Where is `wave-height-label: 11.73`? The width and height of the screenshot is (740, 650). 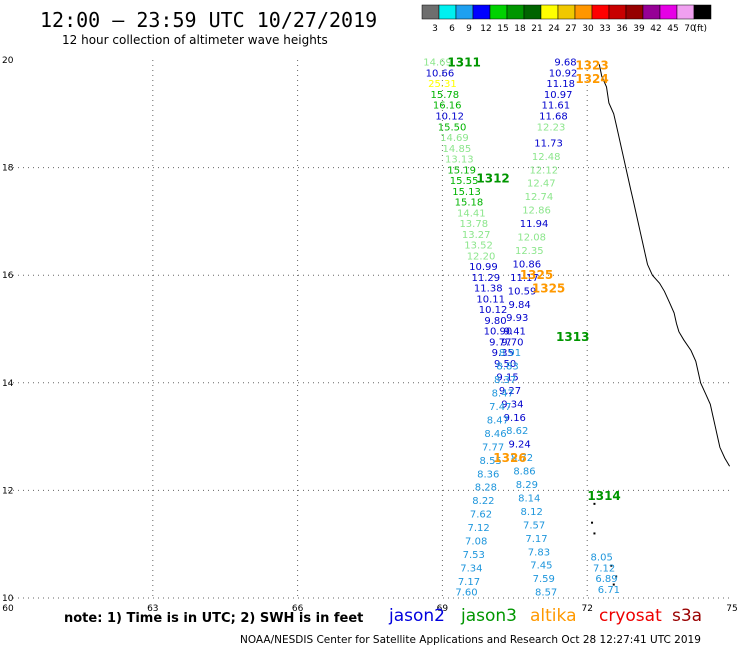 wave-height-label: 11.73 is located at coordinates (548, 143).